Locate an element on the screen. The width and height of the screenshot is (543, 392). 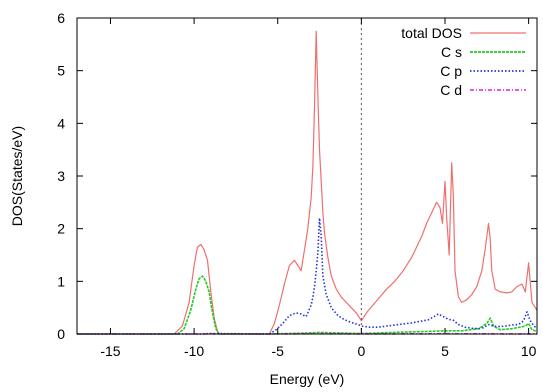
y-tick-label: 6 is located at coordinates (61, 18).